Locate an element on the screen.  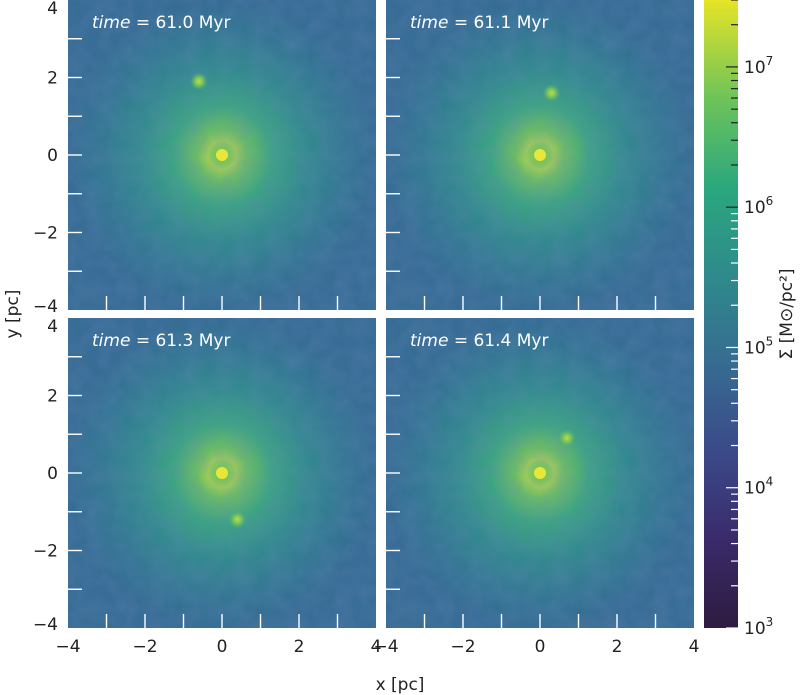
colorbar-tick-labels: 10³ 10⁴ 10⁵ 10⁶ 10⁷ is located at coordinates (758, 346).